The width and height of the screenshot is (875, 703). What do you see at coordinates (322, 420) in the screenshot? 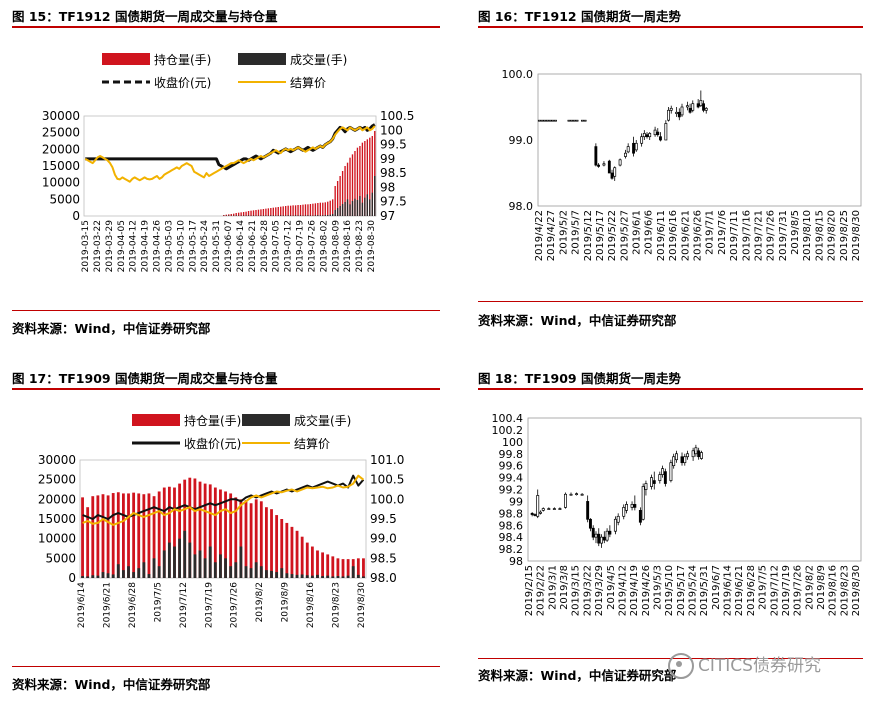
I see `legend-label-vol: 成交量(手)` at bounding box center [322, 420].